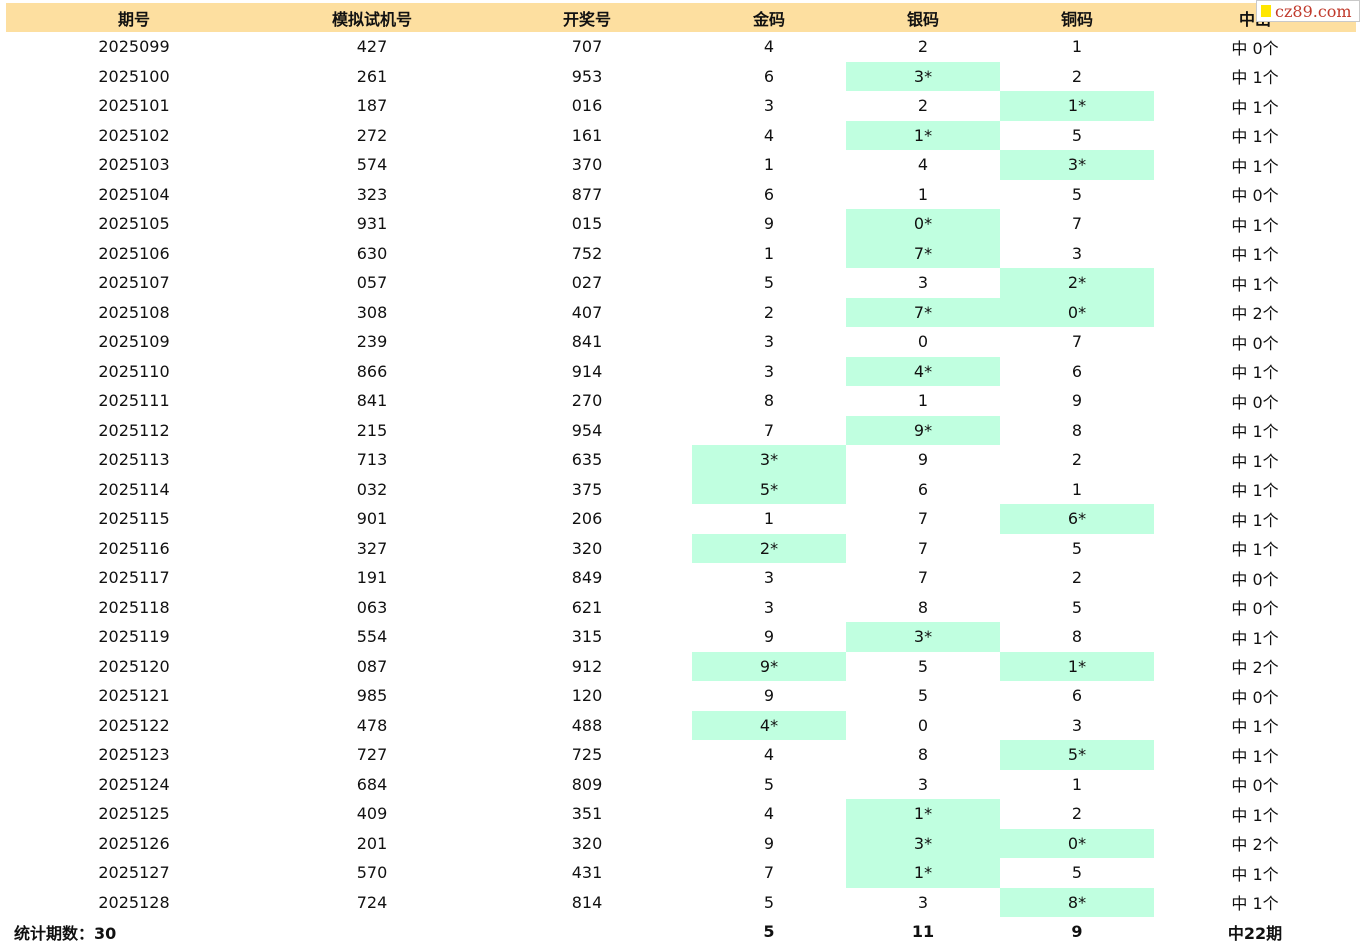  Describe the element at coordinates (1077, 165) in the screenshot. I see `cell-bronze: 3*` at that location.